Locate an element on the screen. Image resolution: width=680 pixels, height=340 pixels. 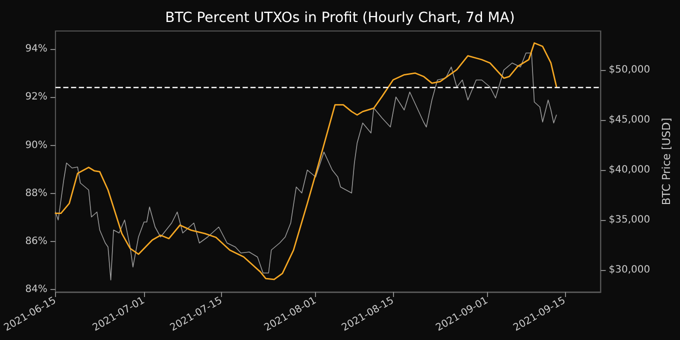
y-tick-label: 84% is located at coordinates (36, 290).